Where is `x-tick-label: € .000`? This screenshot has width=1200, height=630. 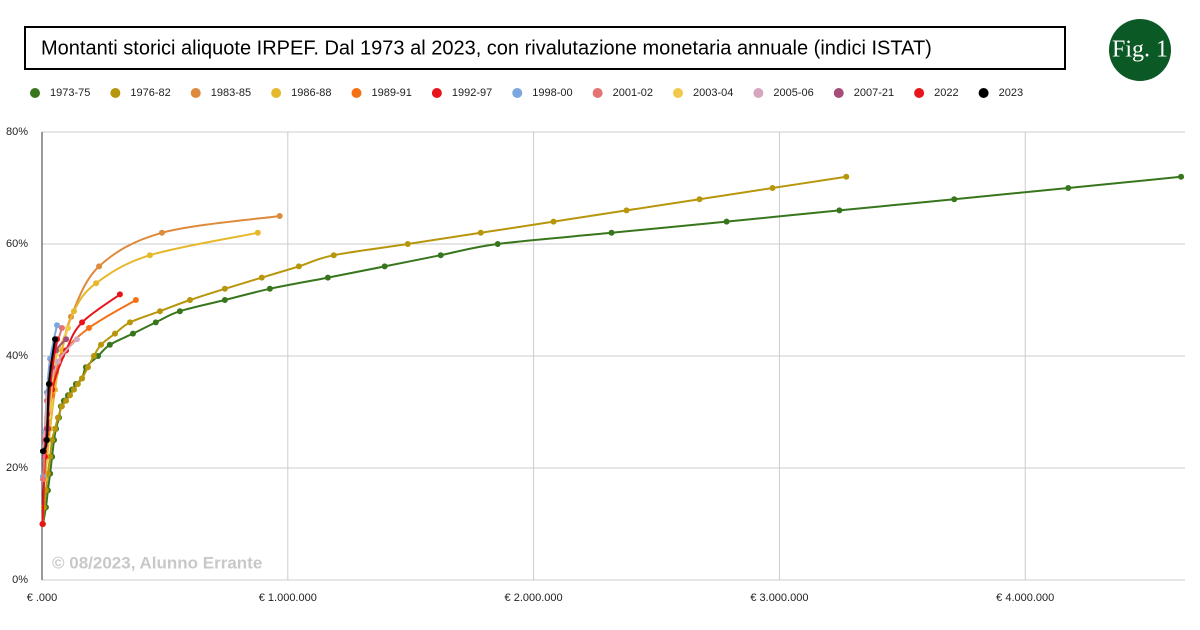 x-tick-label: € .000 is located at coordinates (42, 598).